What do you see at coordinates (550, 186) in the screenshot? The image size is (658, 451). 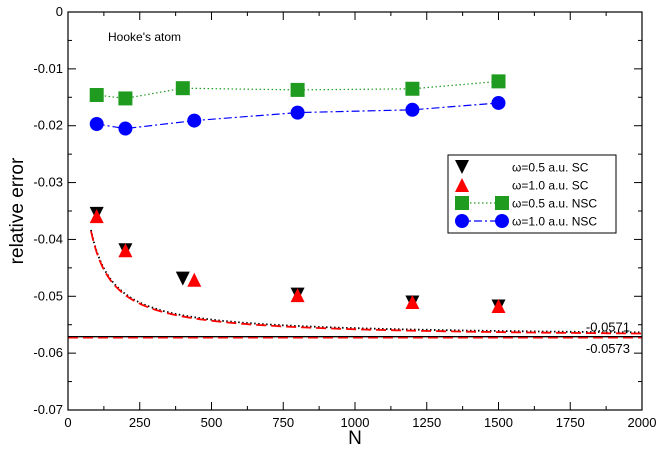 I see `legend-label: ω=1.0 a.u. SC` at bounding box center [550, 186].